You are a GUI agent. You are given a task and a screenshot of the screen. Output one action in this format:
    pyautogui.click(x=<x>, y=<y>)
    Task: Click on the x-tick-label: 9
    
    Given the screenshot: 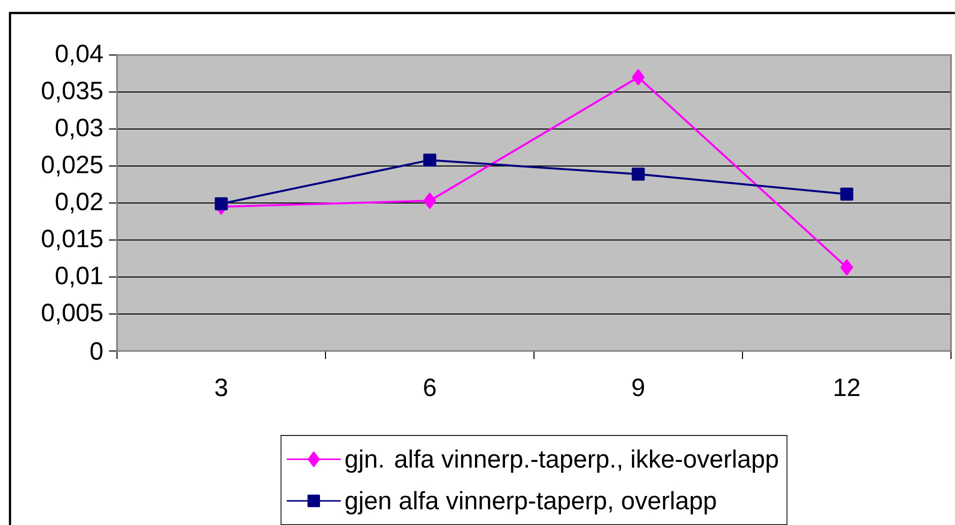 What is the action you would take?
    pyautogui.click(x=638, y=387)
    